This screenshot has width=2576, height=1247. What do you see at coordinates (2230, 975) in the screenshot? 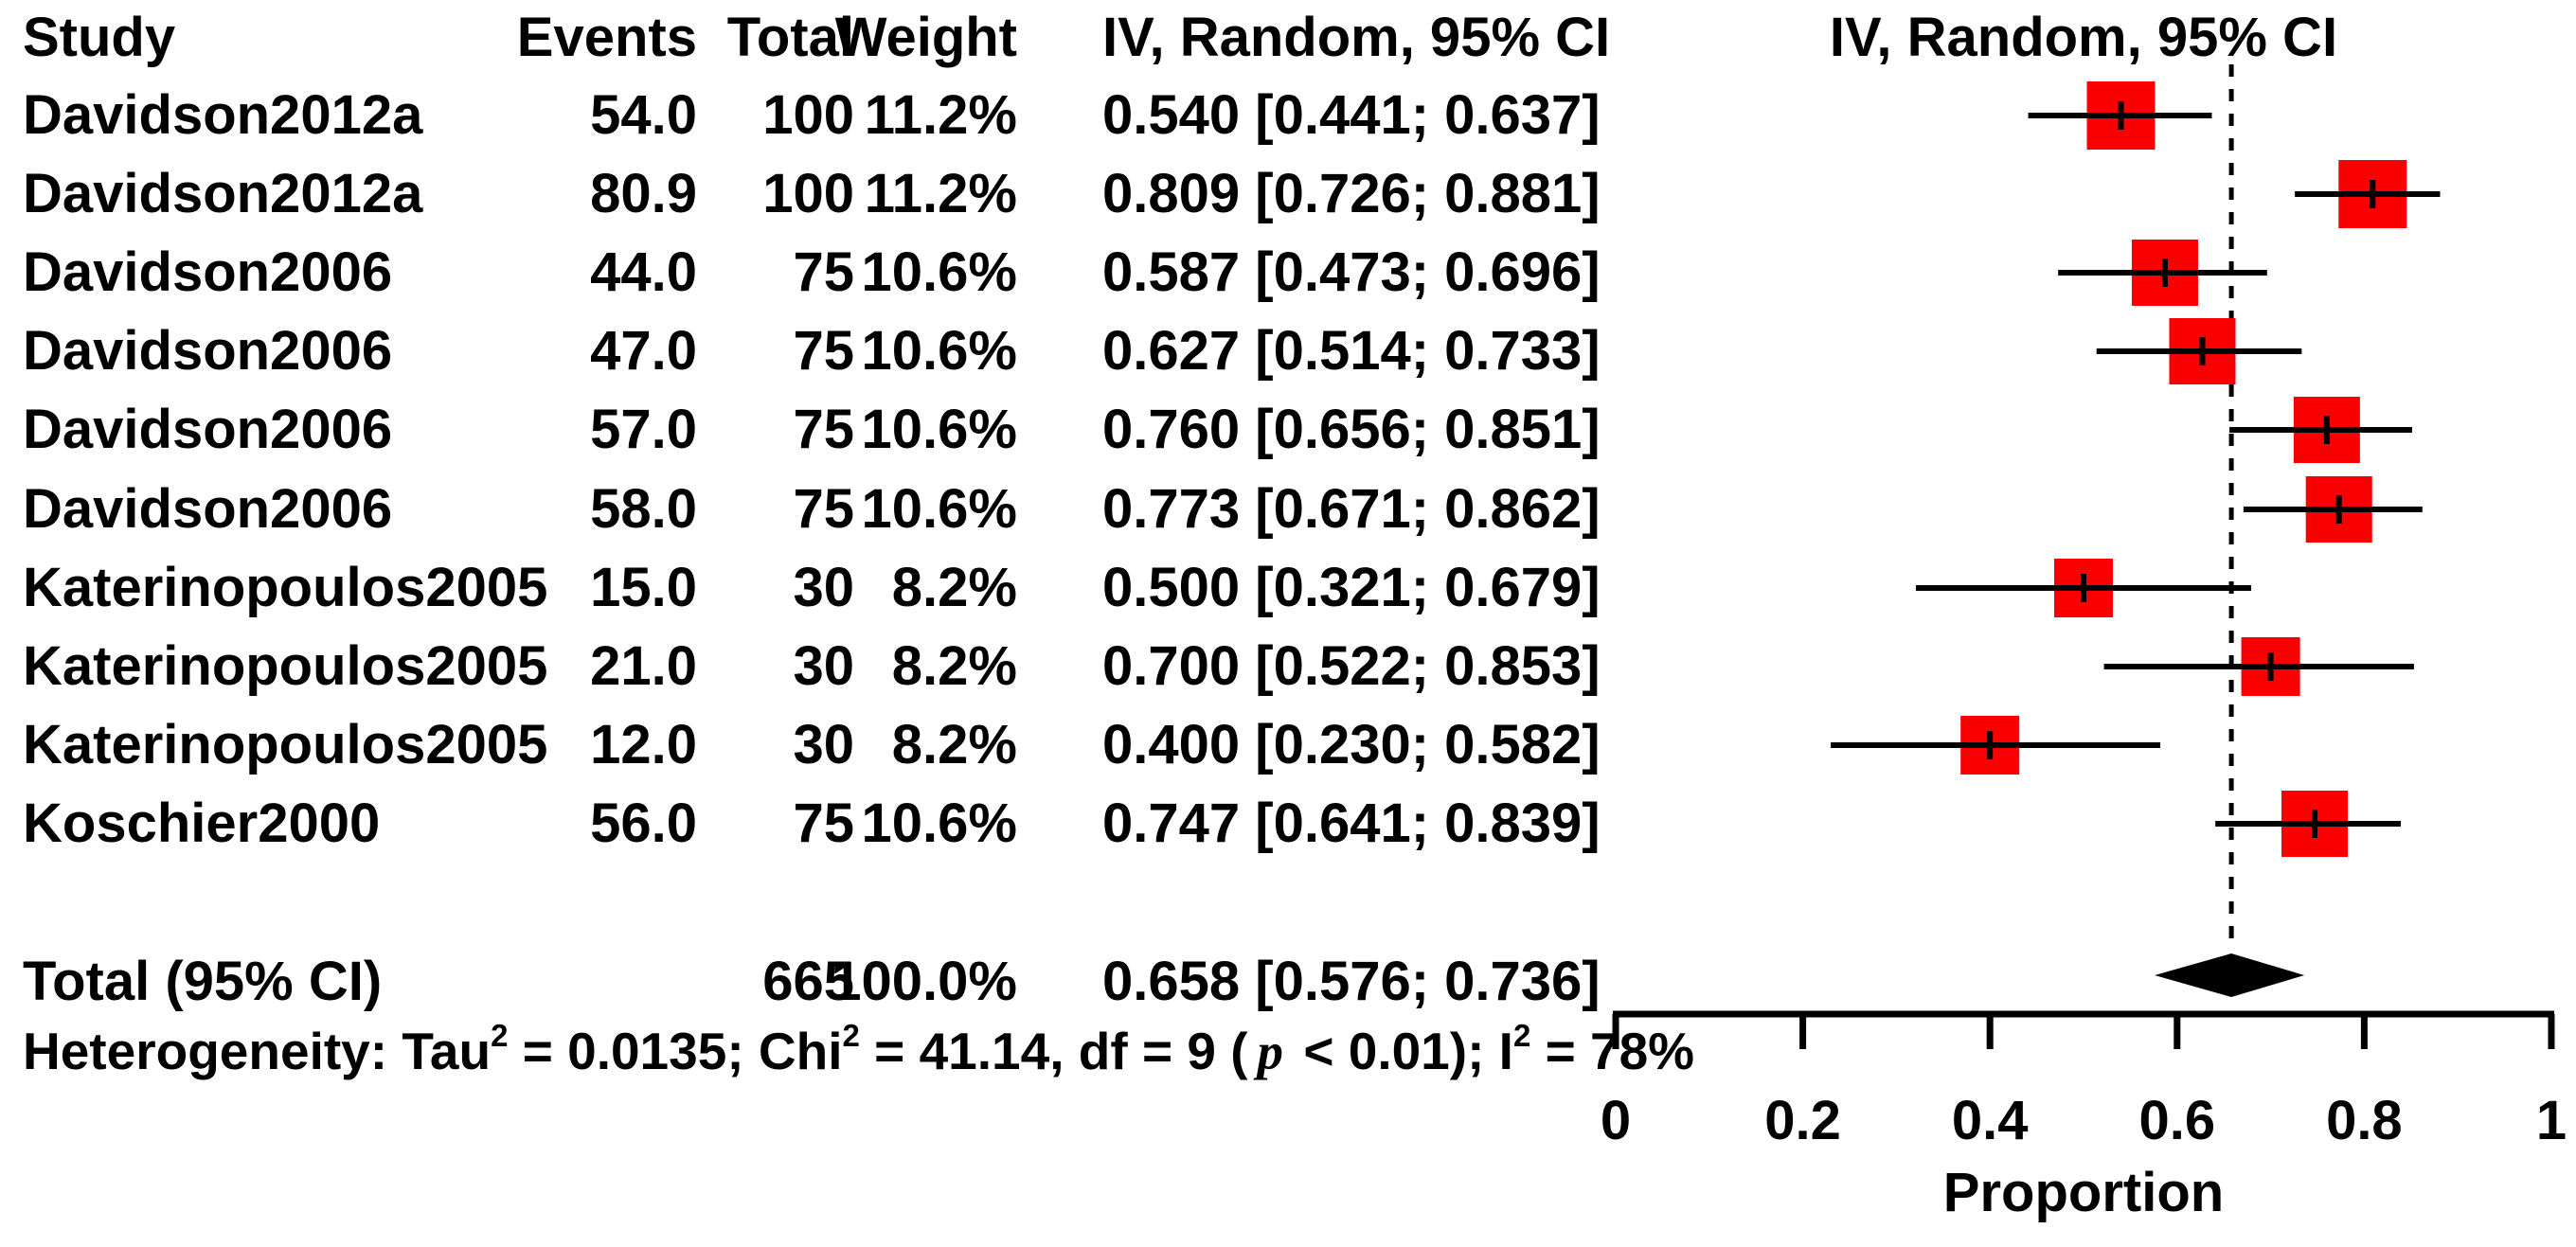
I see `pooled-diamond` at bounding box center [2230, 975].